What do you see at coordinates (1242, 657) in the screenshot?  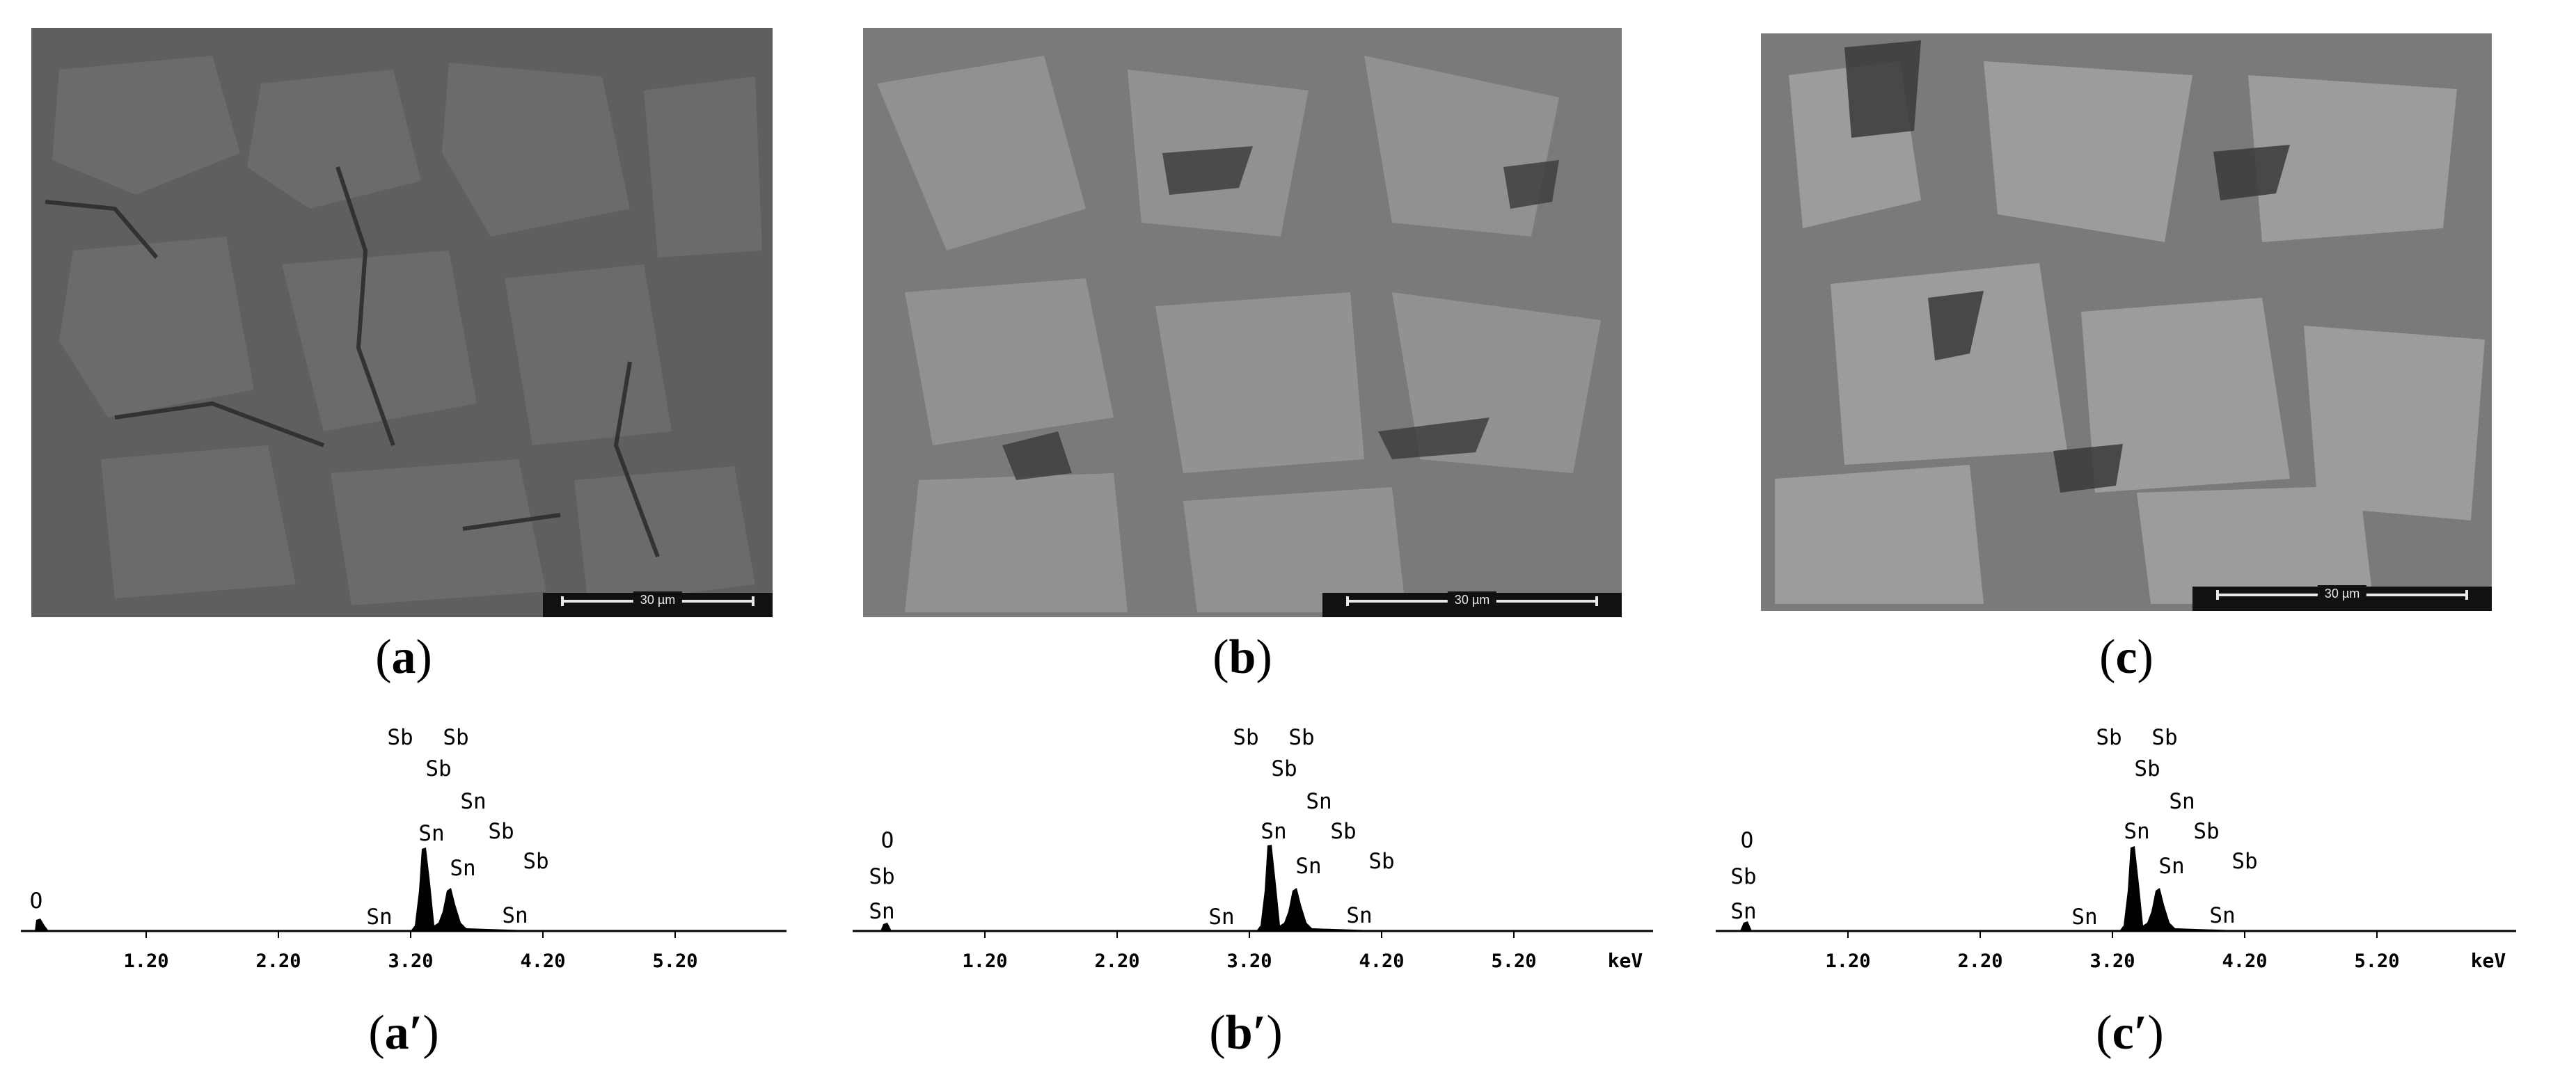 I see `caption-b: (b)` at bounding box center [1242, 657].